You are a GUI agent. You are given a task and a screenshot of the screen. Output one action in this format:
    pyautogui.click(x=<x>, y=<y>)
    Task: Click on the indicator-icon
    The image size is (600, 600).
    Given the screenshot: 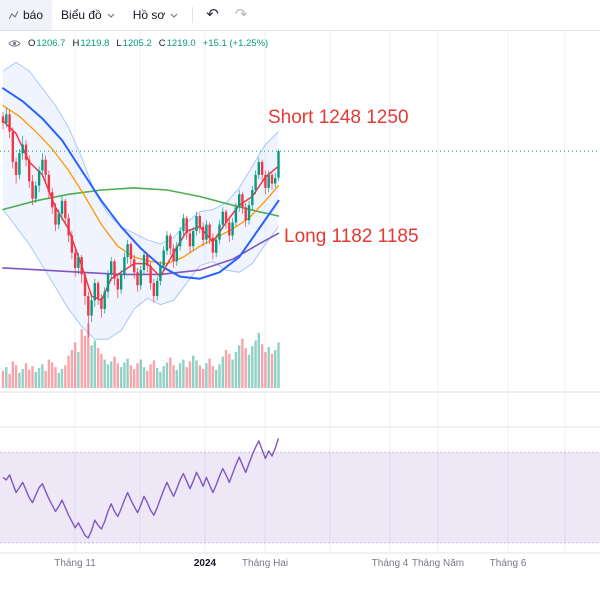 What is the action you would take?
    pyautogui.click(x=13, y=15)
    